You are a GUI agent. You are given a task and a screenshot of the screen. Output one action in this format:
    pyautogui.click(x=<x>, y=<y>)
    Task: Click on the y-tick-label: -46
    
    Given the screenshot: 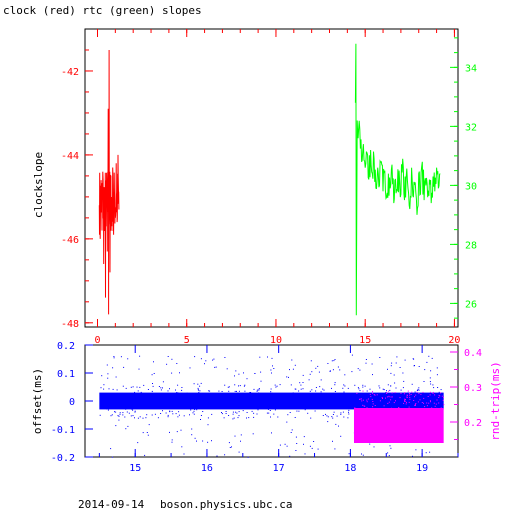 What is the action you would take?
    pyautogui.click(x=70, y=240)
    